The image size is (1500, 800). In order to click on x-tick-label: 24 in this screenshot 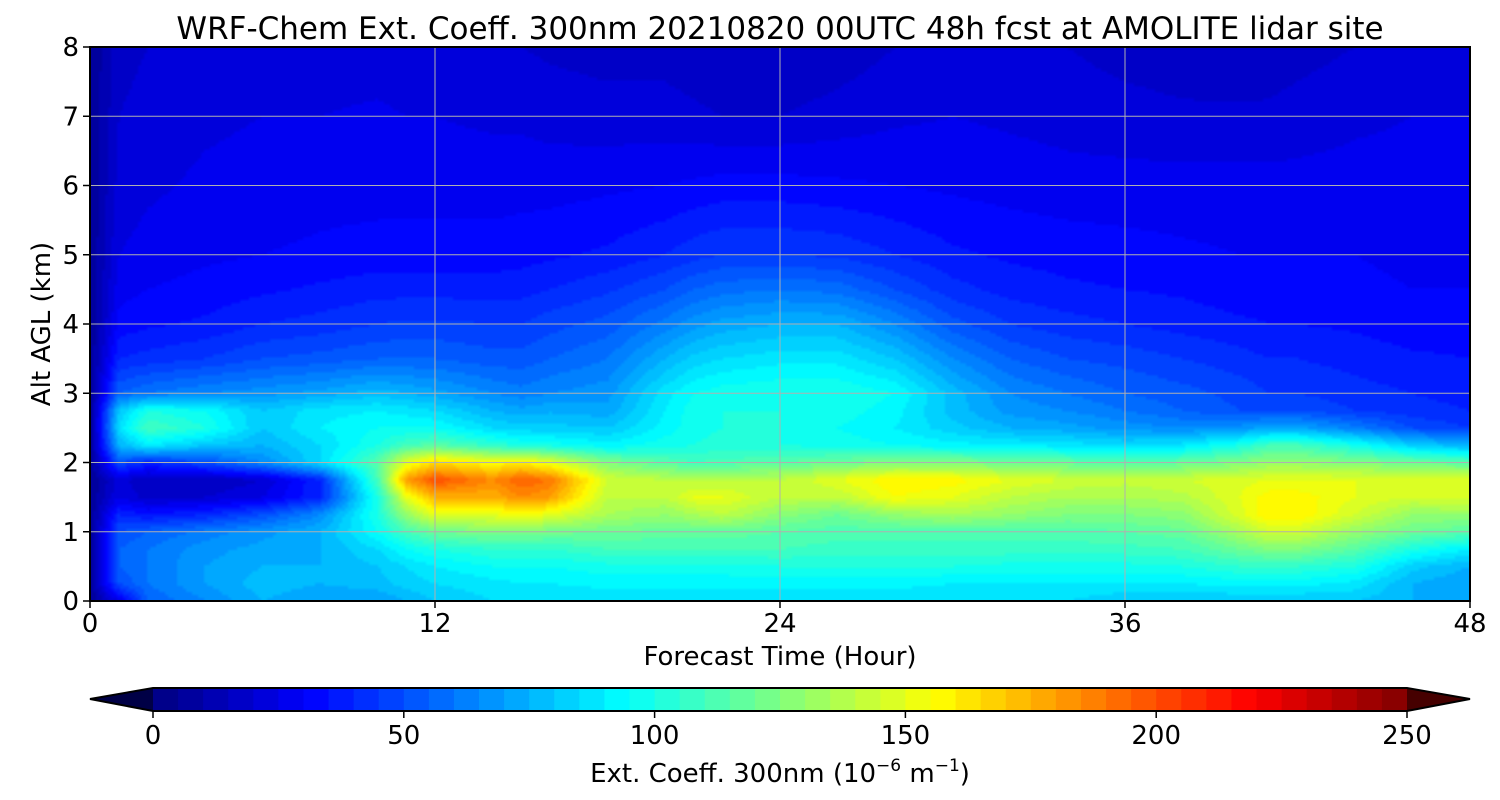, I will do `click(779, 624)`.